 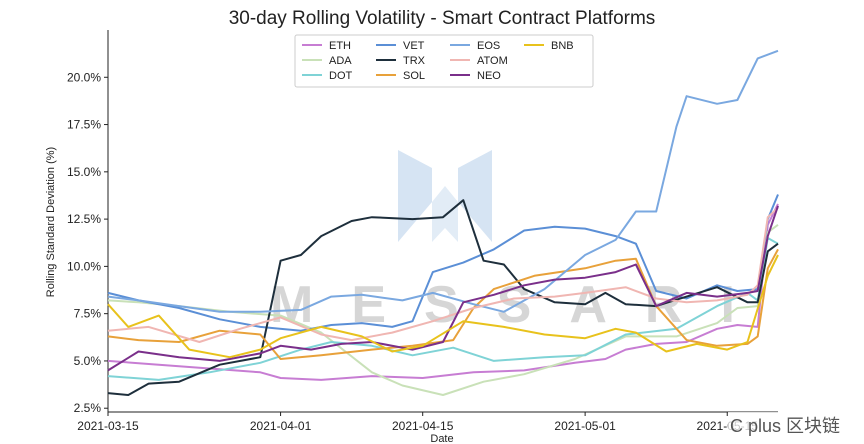 I want to click on legend-item-atom: ATOM, so click(x=492, y=61).